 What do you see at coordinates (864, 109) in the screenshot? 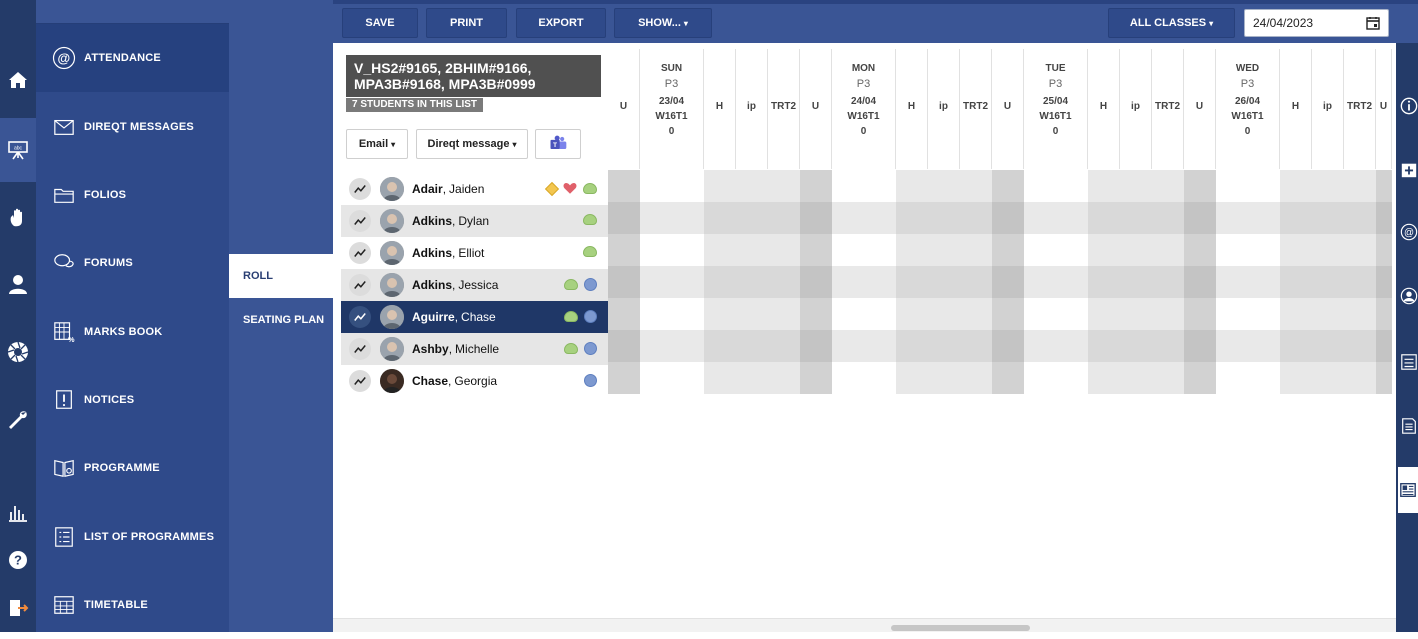
I see `day-header: MON P3 24/04 W16T1 0` at bounding box center [864, 109].